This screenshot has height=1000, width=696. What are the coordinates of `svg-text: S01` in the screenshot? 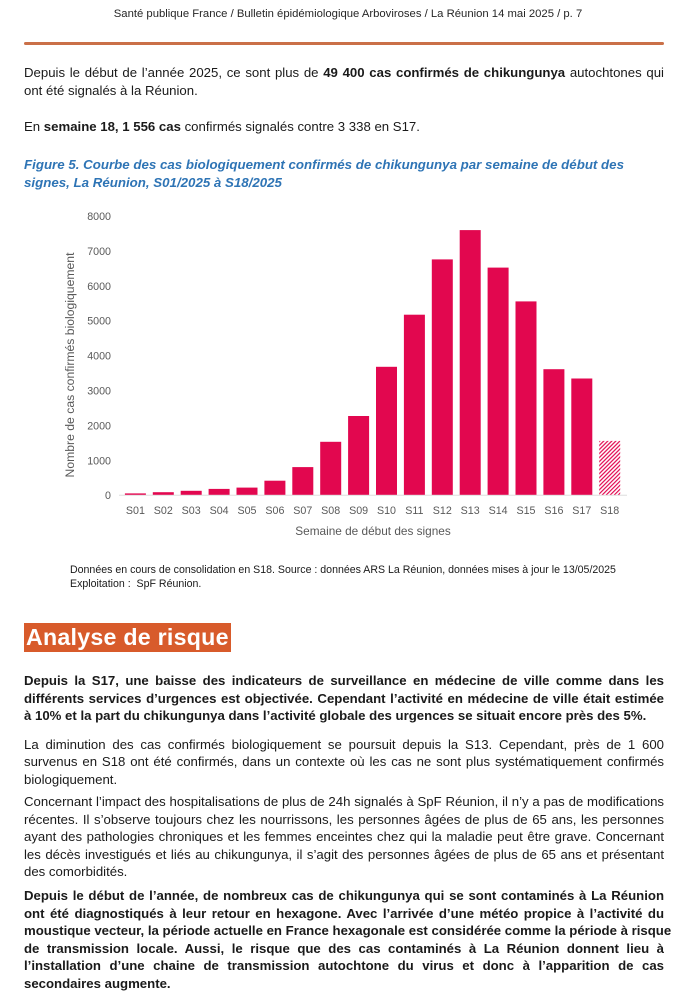 It's located at (135, 511).